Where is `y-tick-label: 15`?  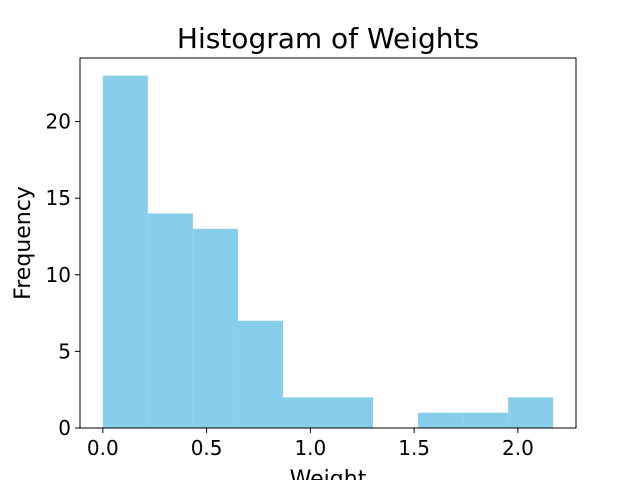 y-tick-label: 15 is located at coordinates (58, 198).